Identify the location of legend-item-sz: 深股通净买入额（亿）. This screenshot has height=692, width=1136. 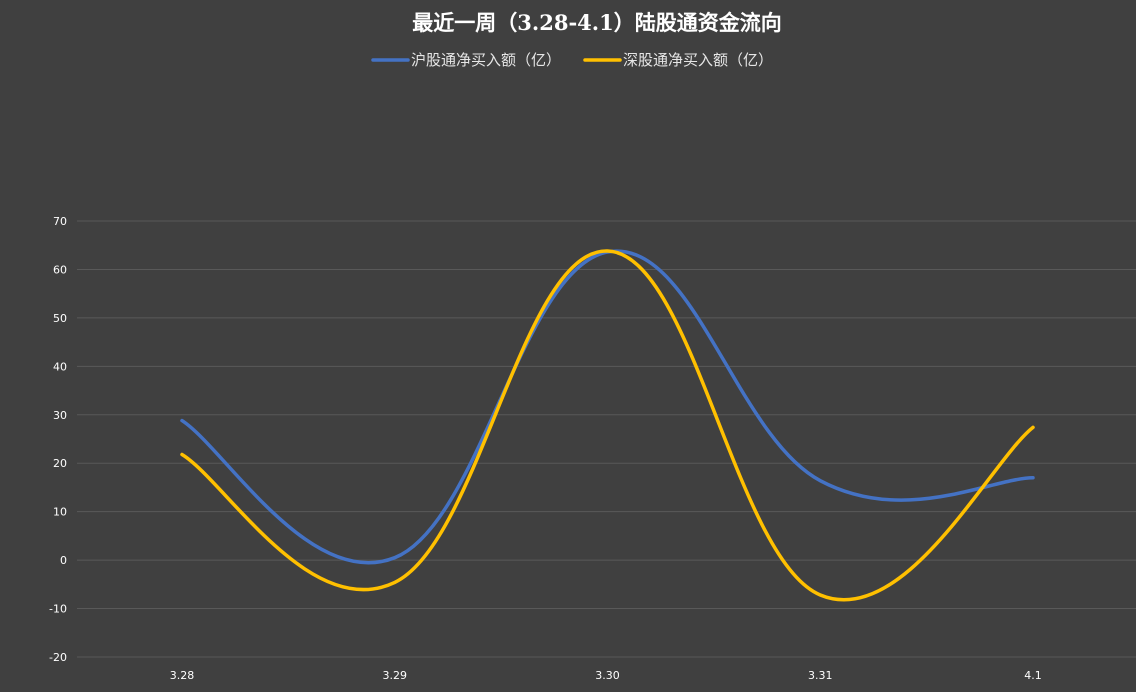
(678, 60).